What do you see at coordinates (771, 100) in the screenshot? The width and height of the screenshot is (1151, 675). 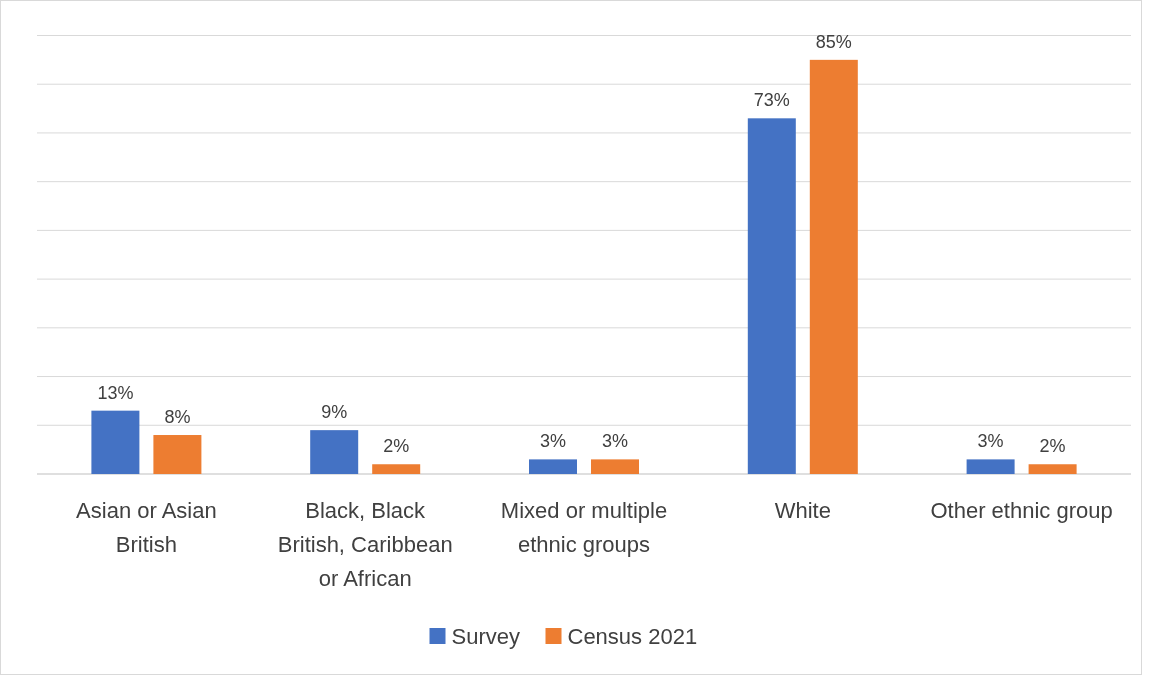 I see `data-label: 73%` at bounding box center [771, 100].